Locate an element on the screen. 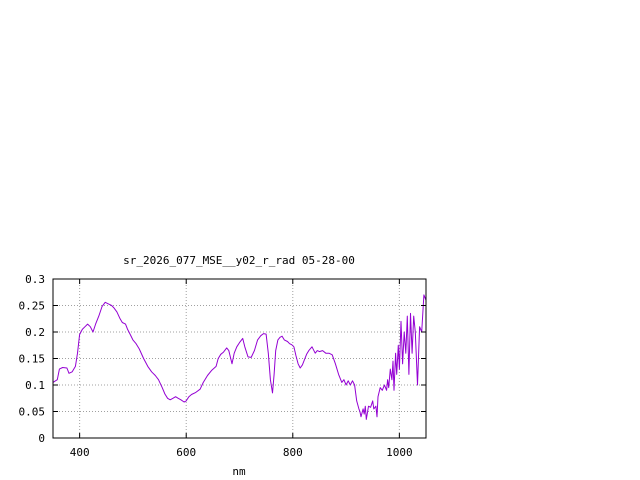 This screenshot has height=480, width=640. y-tick-label: 0.25 is located at coordinates (32, 306).